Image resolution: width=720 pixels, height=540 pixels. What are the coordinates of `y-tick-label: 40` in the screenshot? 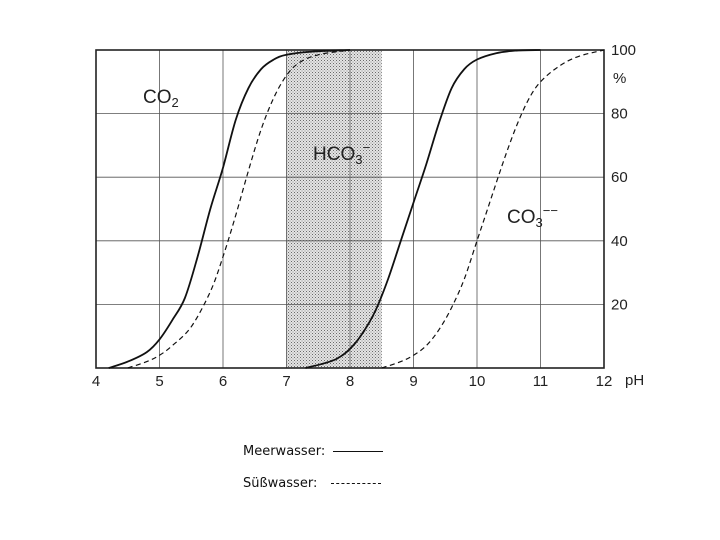 It's located at (619, 241).